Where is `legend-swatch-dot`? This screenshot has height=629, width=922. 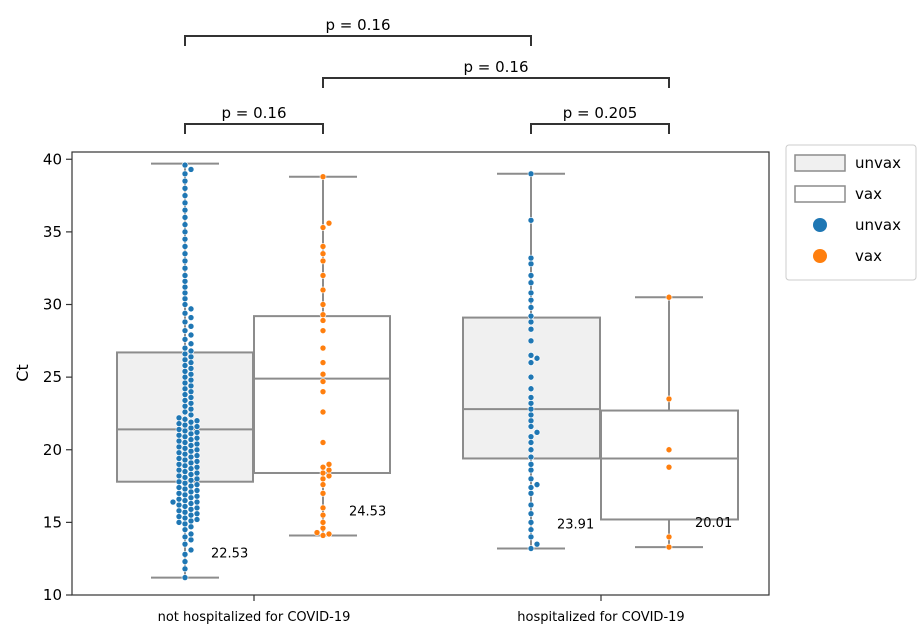
legend-swatch-dot is located at coordinates (820, 225).